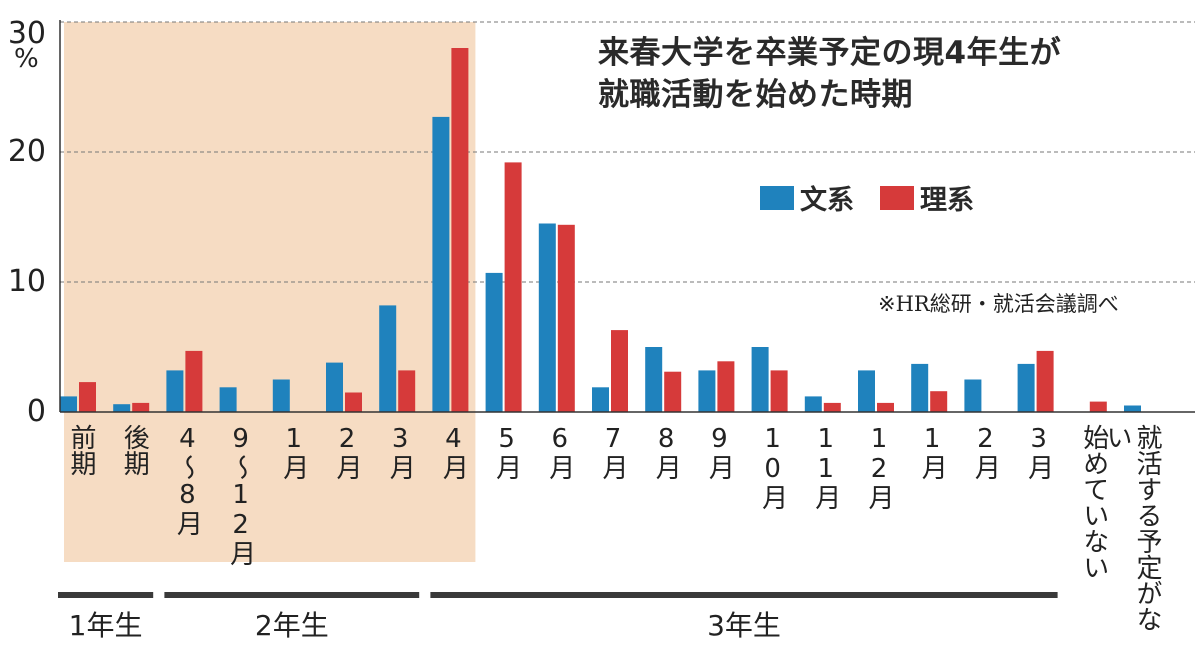 This screenshot has height=647, width=1200. What do you see at coordinates (985, 452) in the screenshot?
I see `x-tick-label-17: 2月` at bounding box center [985, 452].